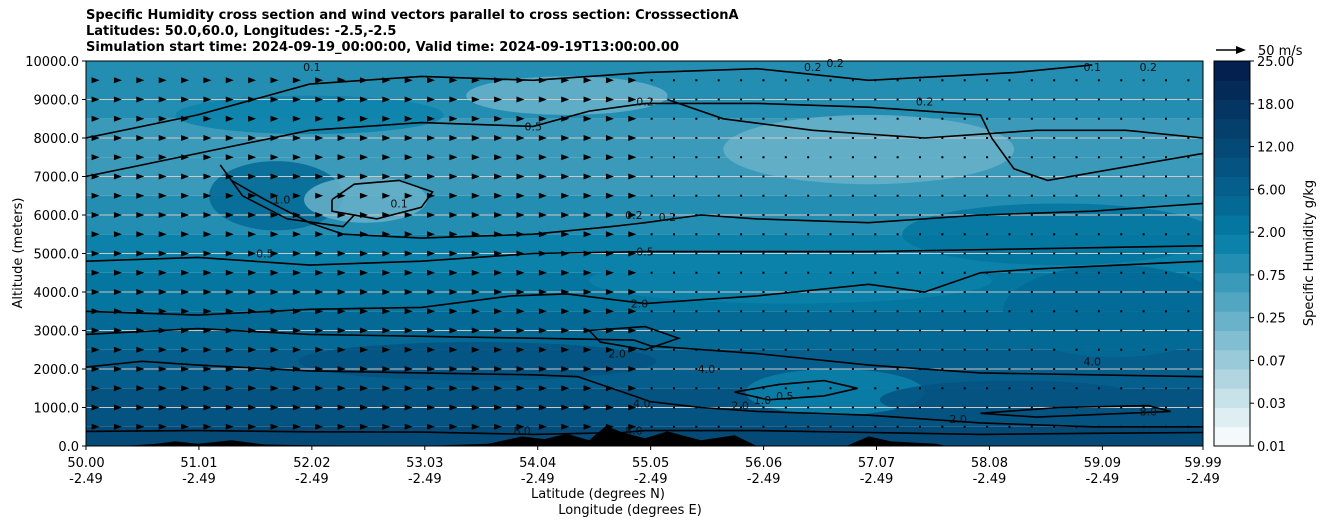 The image size is (1326, 526). I want to click on contour-label: 0.1, so click(1093, 67).